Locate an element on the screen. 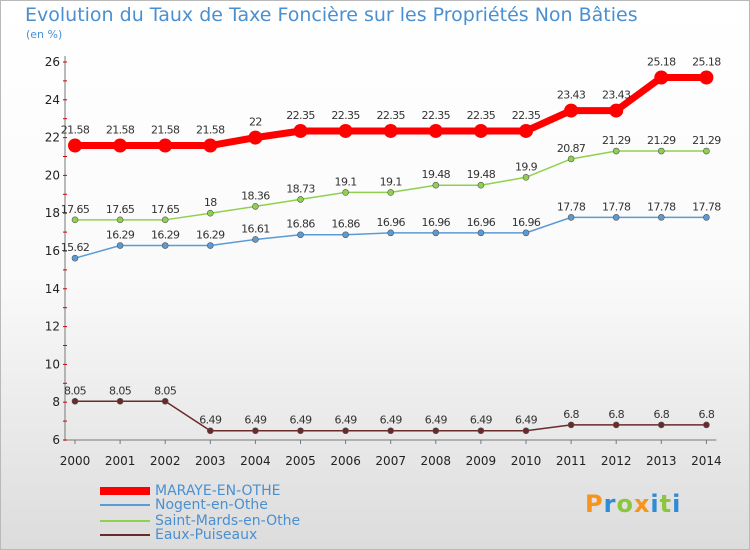  x-tick-label: 2013 is located at coordinates (661, 461).